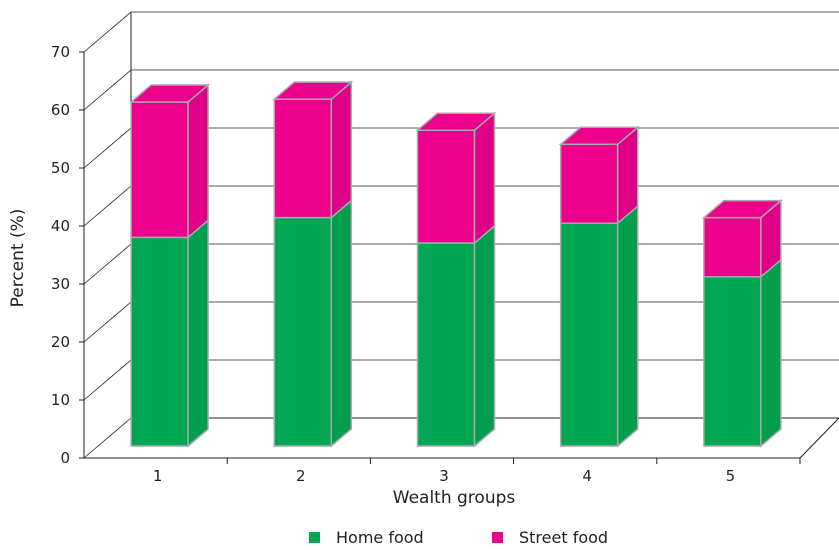  I want to click on x-tick-label: 5, so click(731, 476).